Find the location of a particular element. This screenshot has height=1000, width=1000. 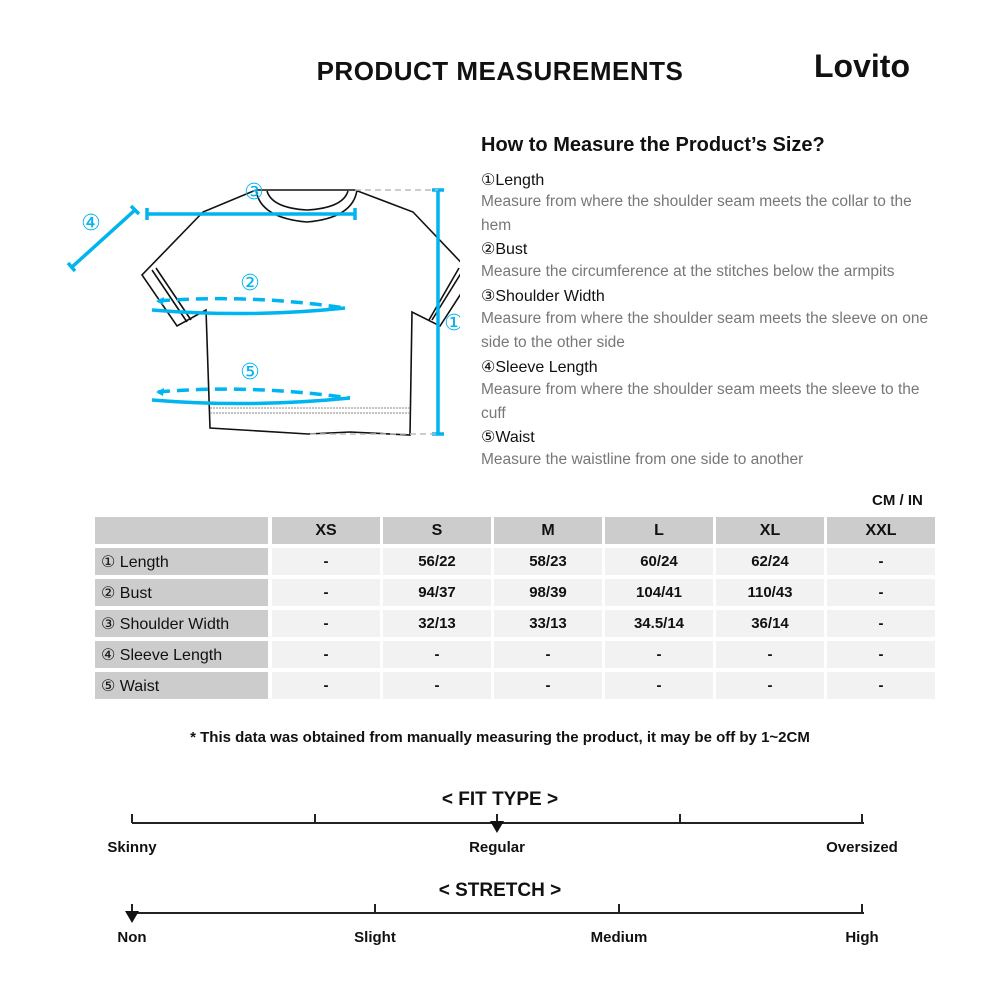

guide-item-title: ③Shoulder Width is located at coordinates (543, 296).